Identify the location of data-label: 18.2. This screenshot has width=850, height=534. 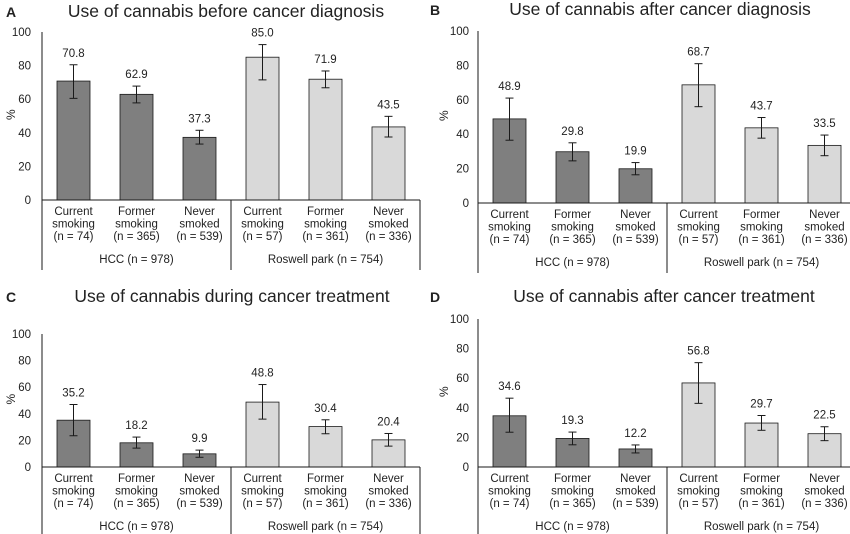
(136, 426).